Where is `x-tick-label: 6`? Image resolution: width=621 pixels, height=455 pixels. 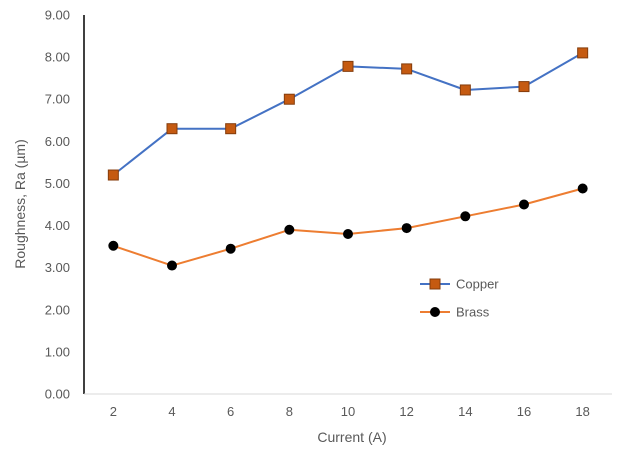
x-tick-label: 6 is located at coordinates (230, 411).